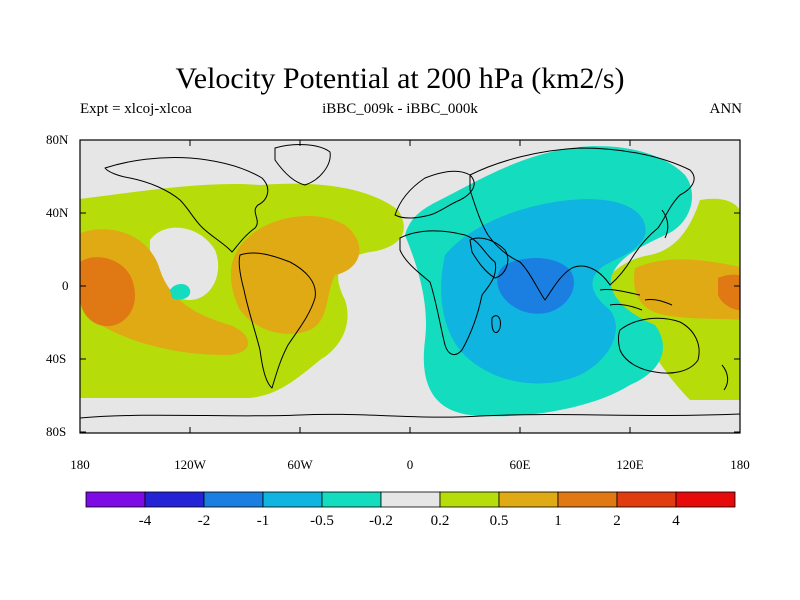  I want to click on lon-tick-120e: 120E, so click(630, 464).